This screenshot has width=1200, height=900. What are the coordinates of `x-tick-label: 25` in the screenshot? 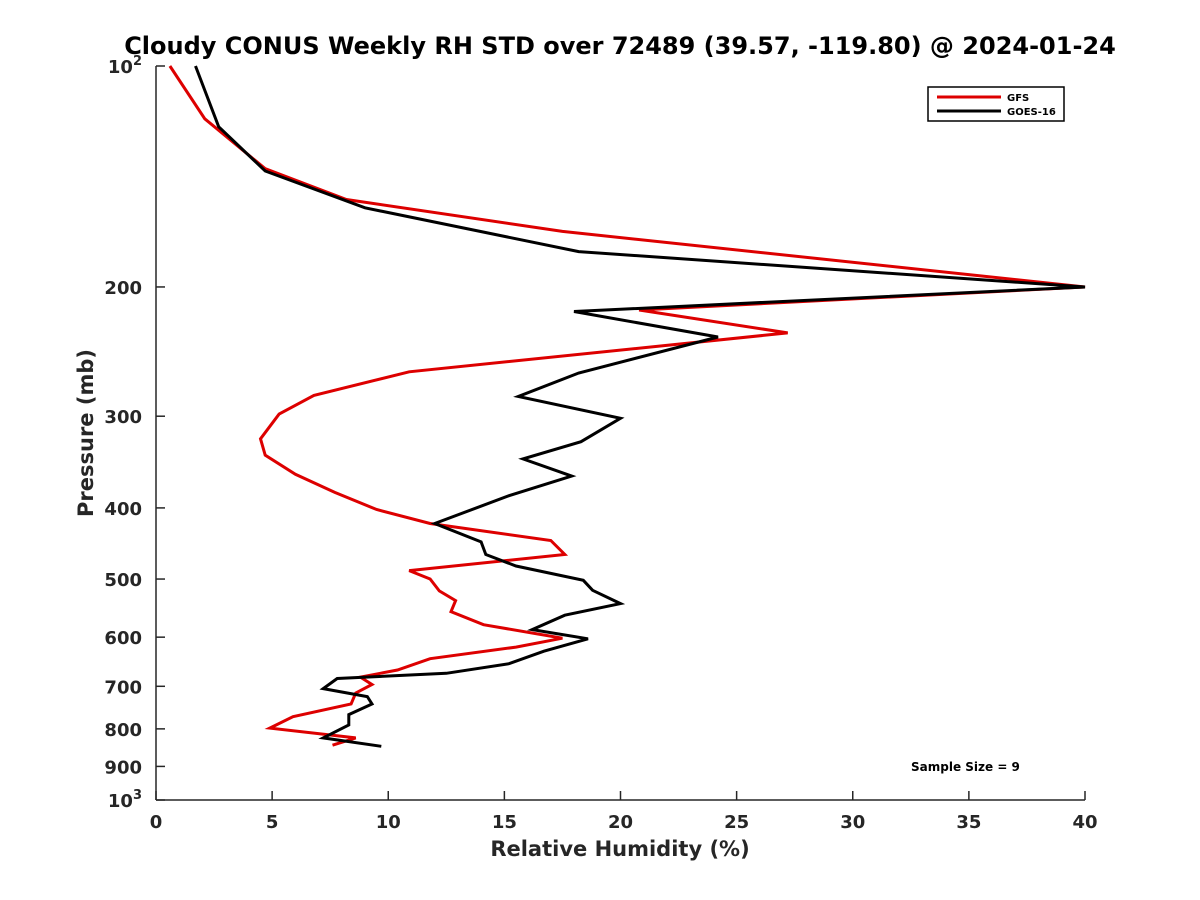 It's located at (736, 822).